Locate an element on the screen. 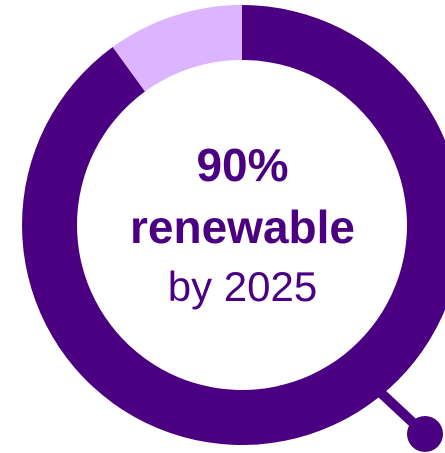 The width and height of the screenshot is (445, 453). center-year-label: by 2025 is located at coordinates (242, 286).